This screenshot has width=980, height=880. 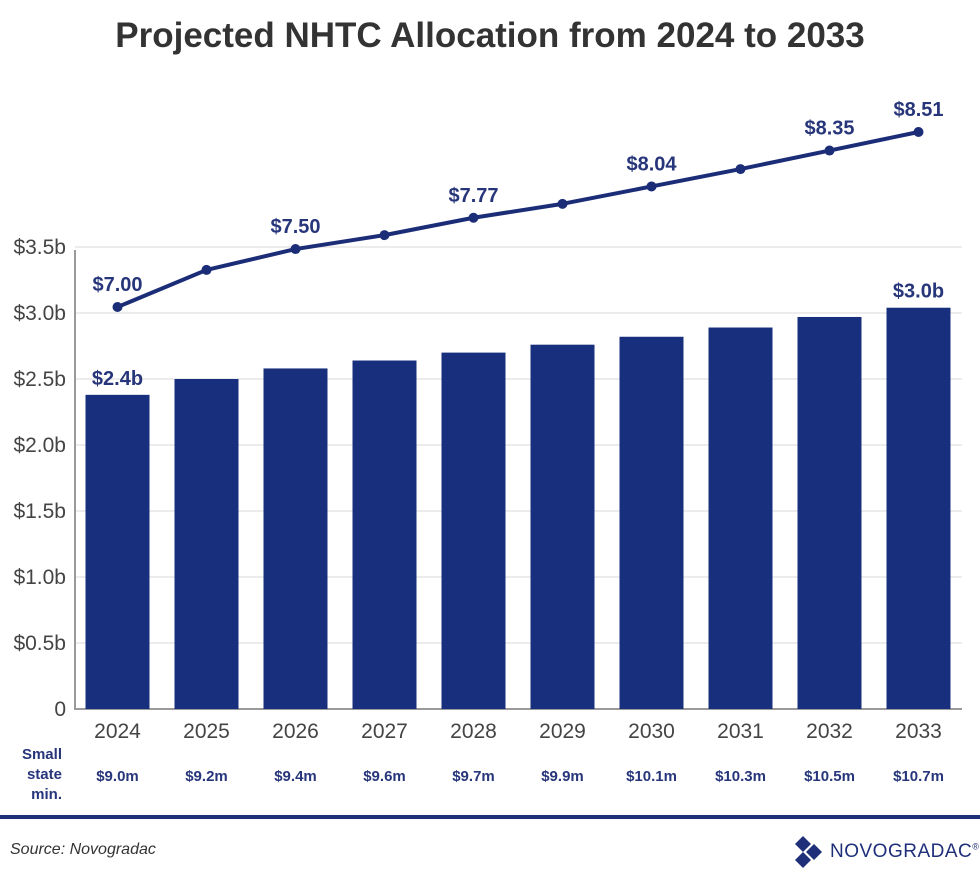 What do you see at coordinates (44, 774) in the screenshot?
I see `small-state-min-label: state` at bounding box center [44, 774].